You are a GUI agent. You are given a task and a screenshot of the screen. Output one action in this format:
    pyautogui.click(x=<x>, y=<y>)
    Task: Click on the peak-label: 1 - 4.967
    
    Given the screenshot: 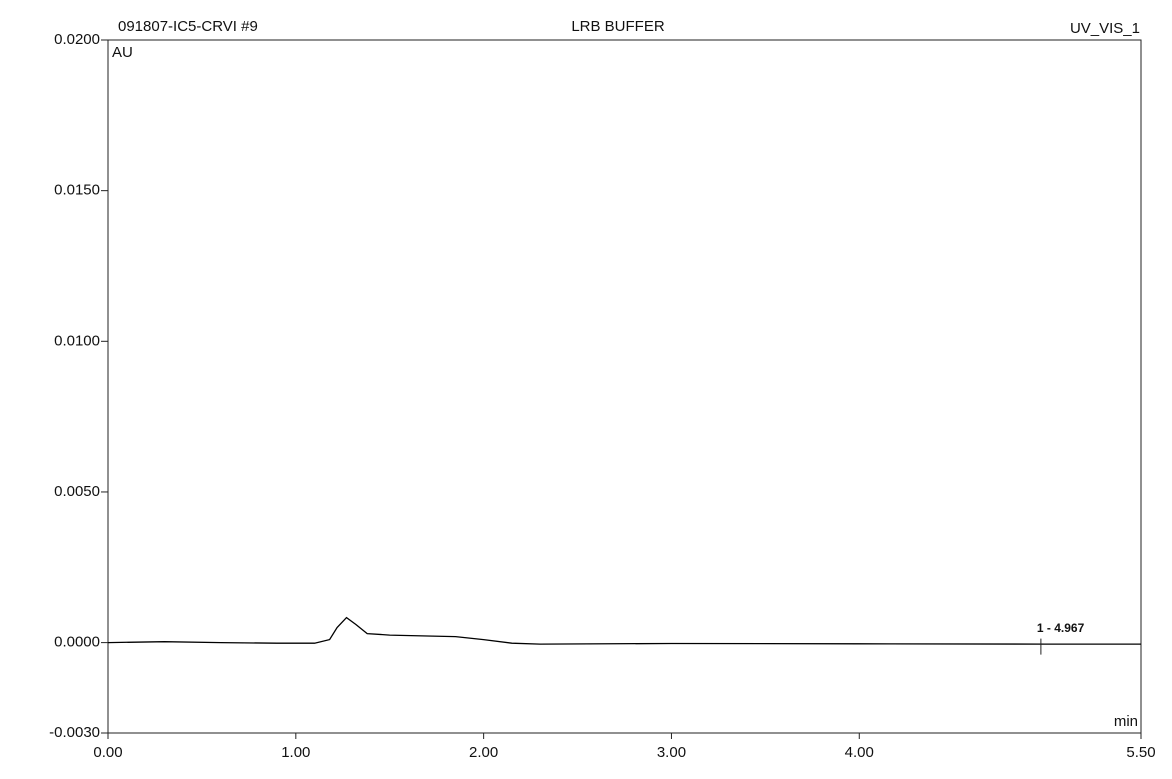 What is the action you would take?
    pyautogui.click(x=1061, y=628)
    